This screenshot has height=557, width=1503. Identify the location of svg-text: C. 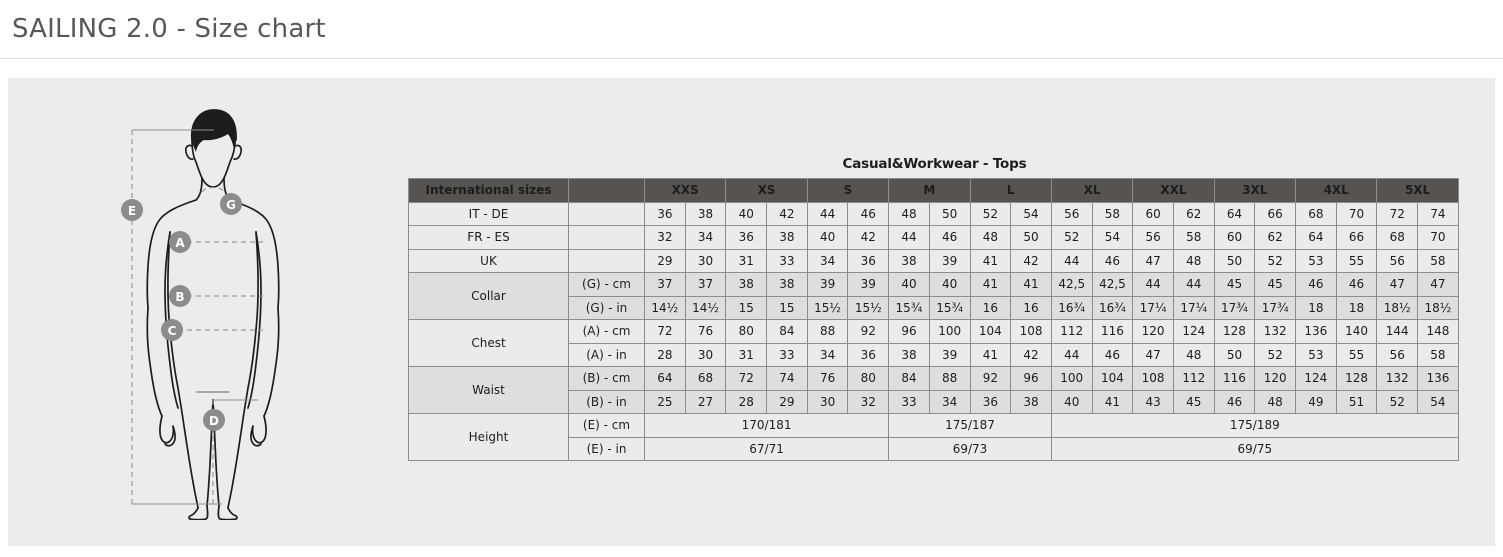
(172, 331).